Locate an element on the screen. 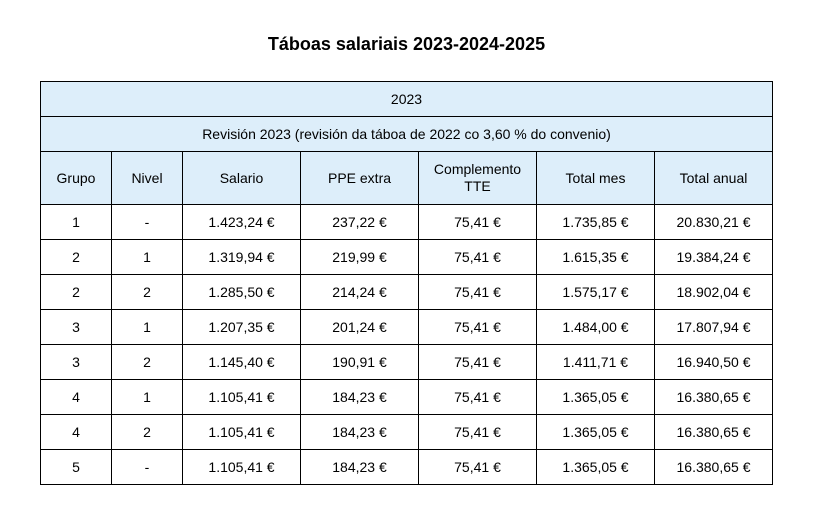 This screenshot has width=813, height=514. column-header-salario: Salario is located at coordinates (241, 178).